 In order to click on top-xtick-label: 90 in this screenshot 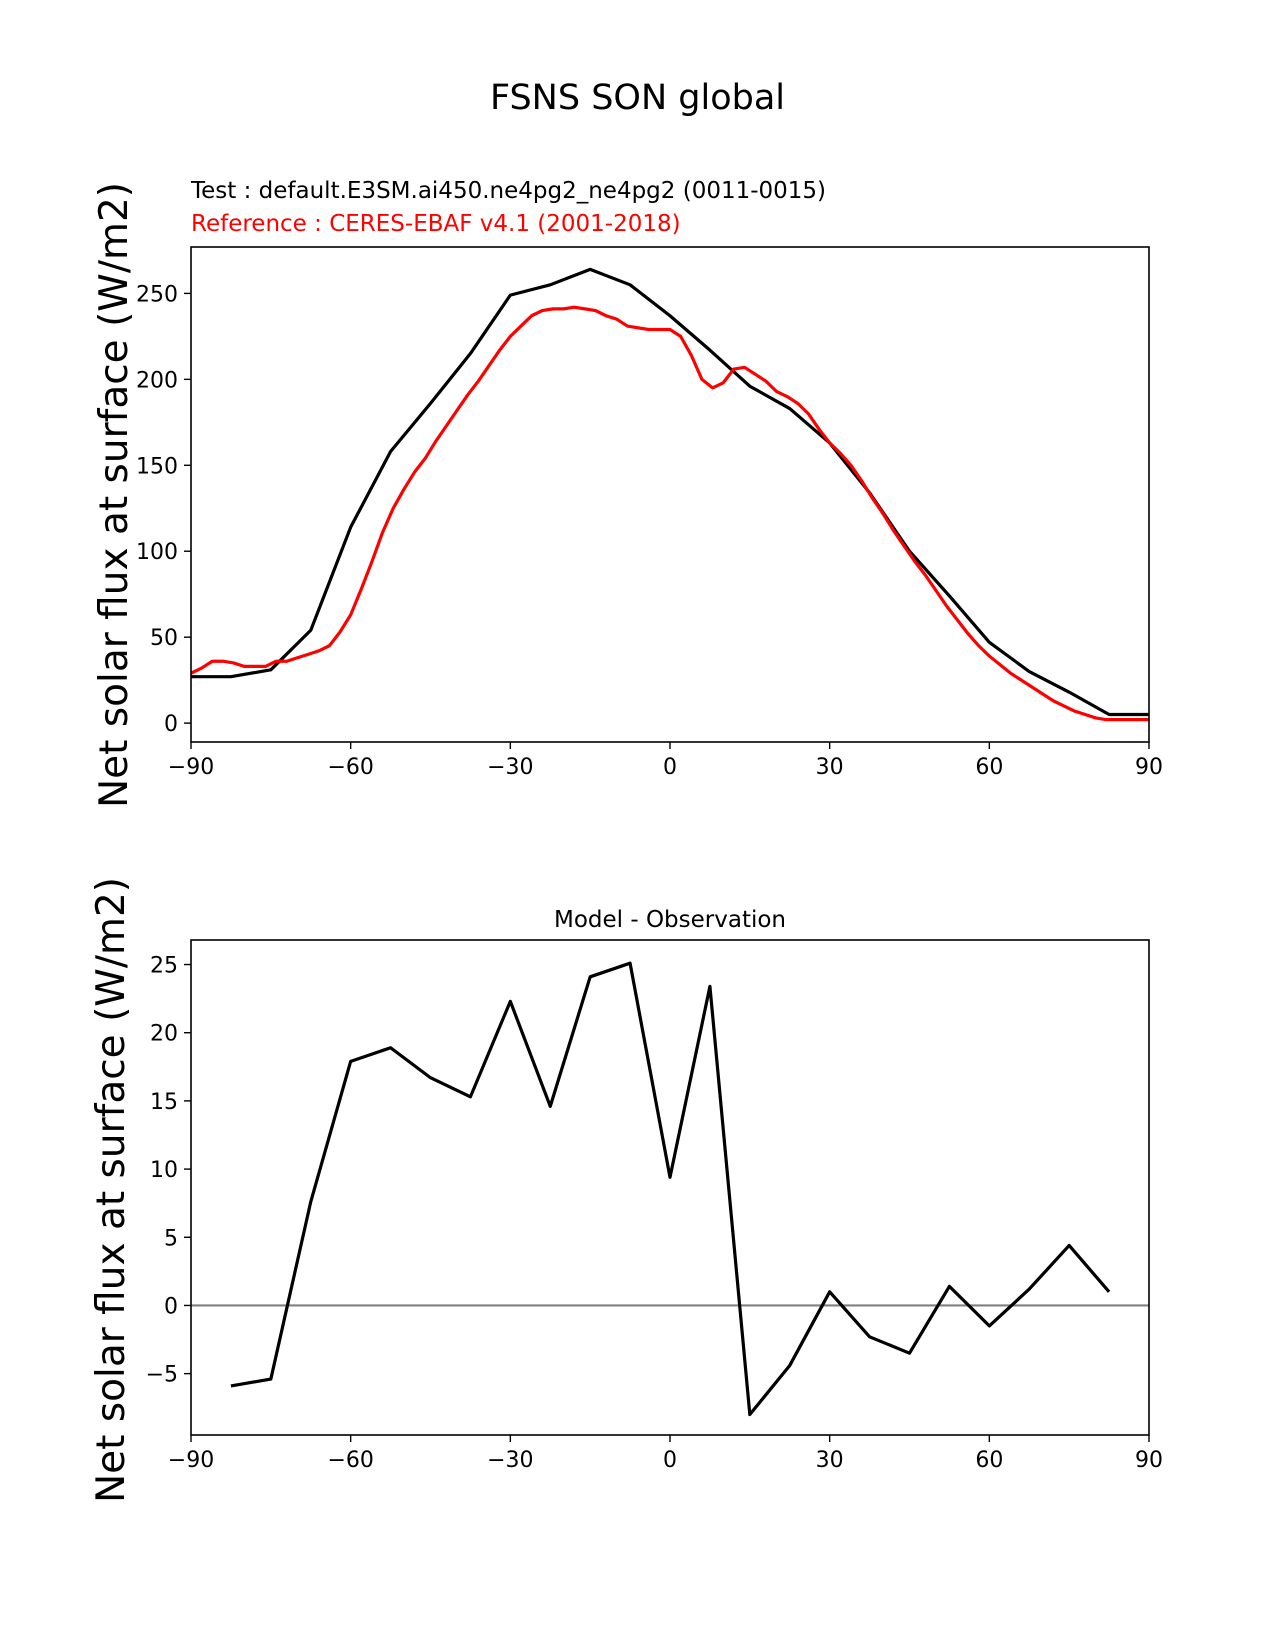, I will do `click(1149, 767)`.